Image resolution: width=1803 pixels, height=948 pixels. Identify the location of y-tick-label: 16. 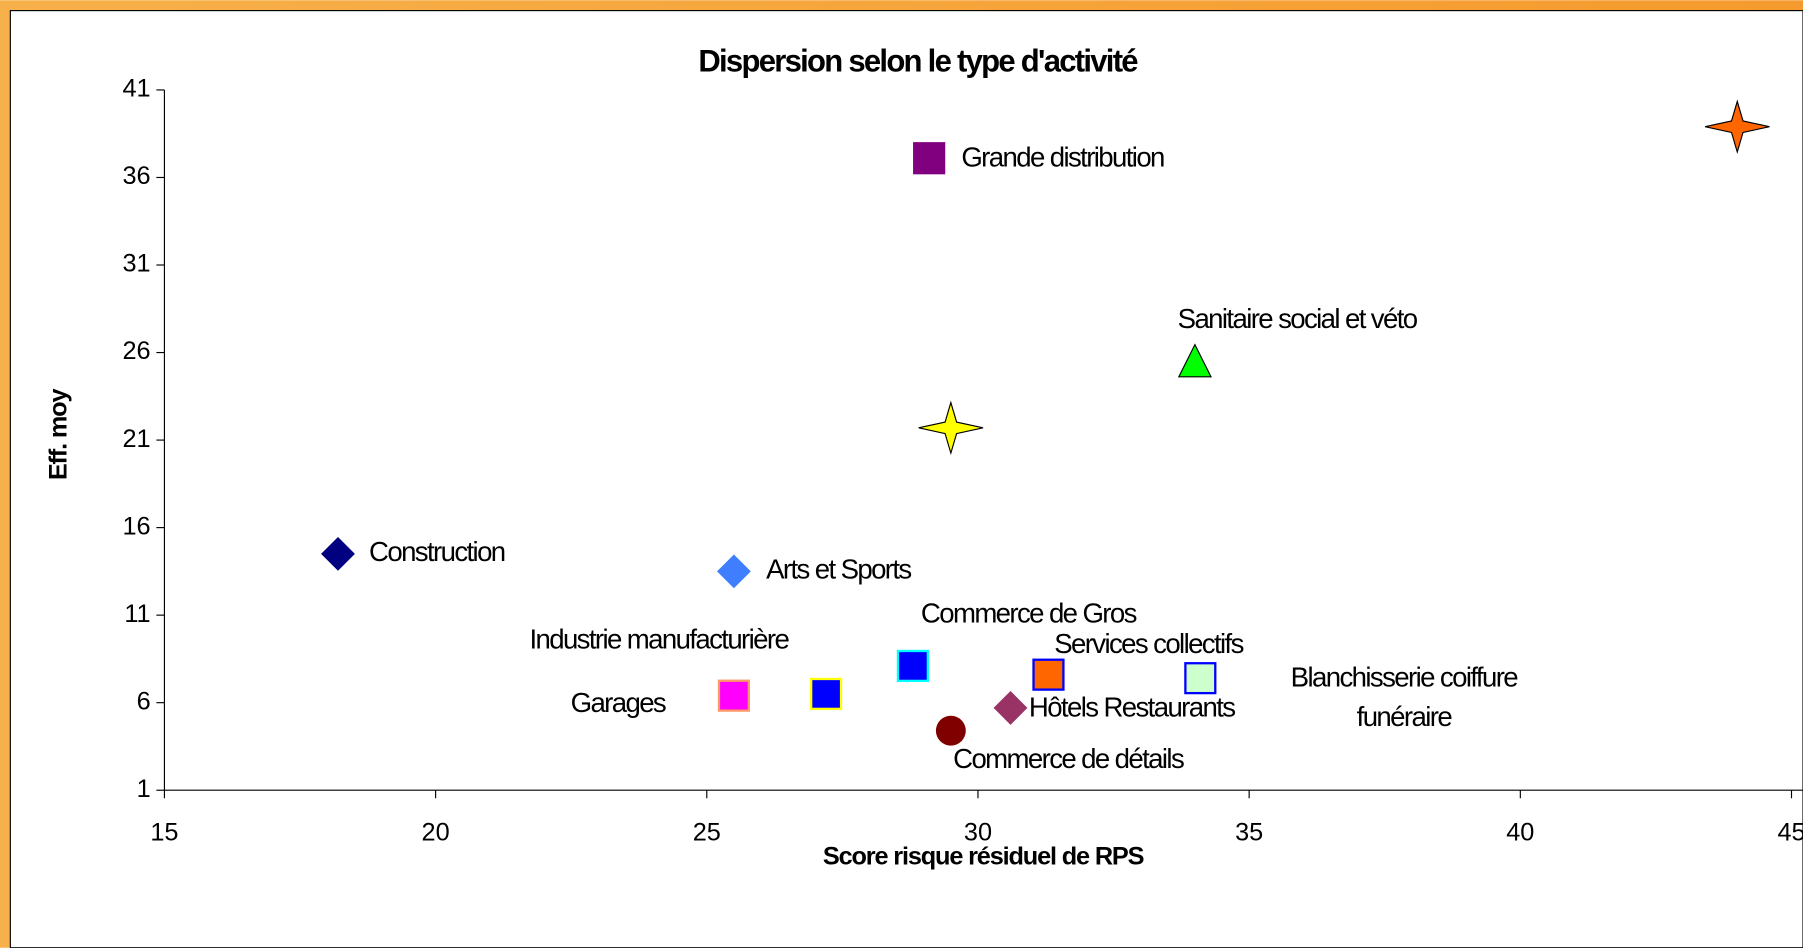
(137, 526).